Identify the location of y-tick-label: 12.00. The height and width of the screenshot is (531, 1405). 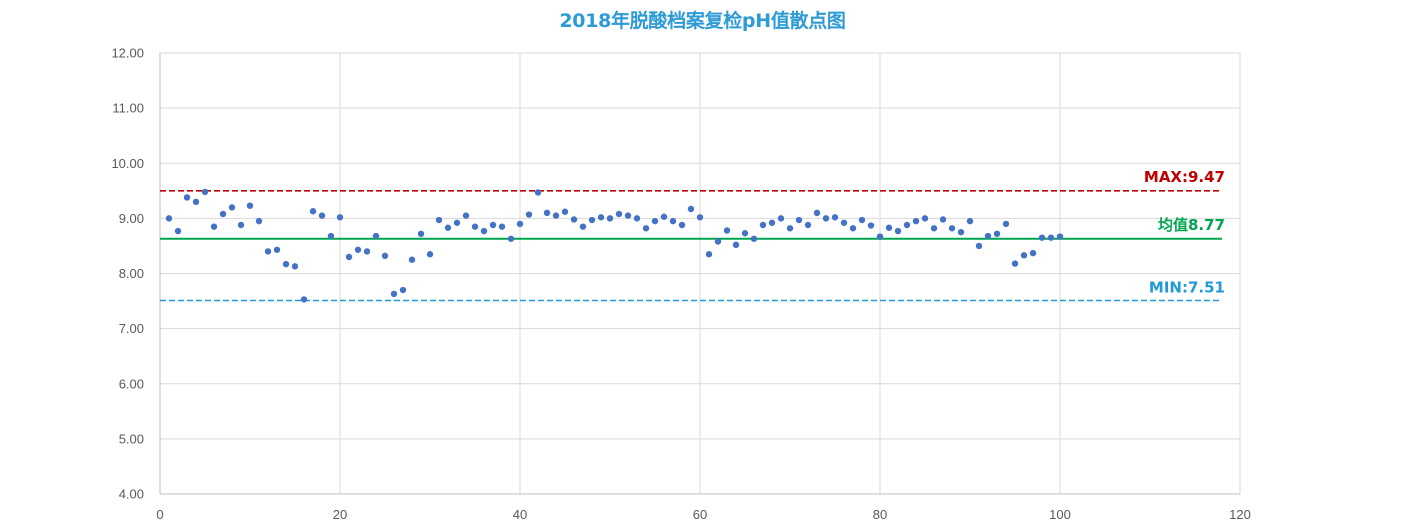
(127, 53).